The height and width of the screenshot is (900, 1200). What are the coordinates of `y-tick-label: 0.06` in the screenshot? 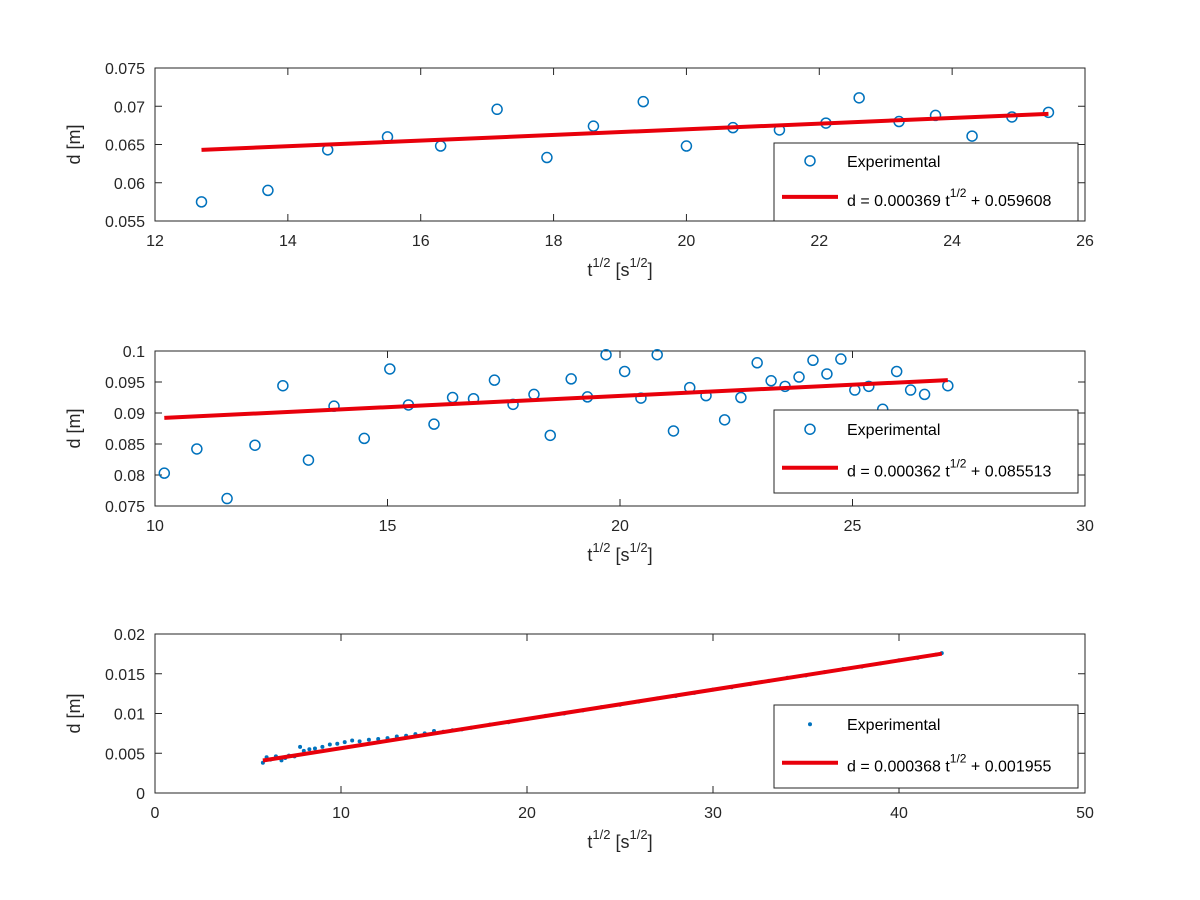 It's located at (129, 184).